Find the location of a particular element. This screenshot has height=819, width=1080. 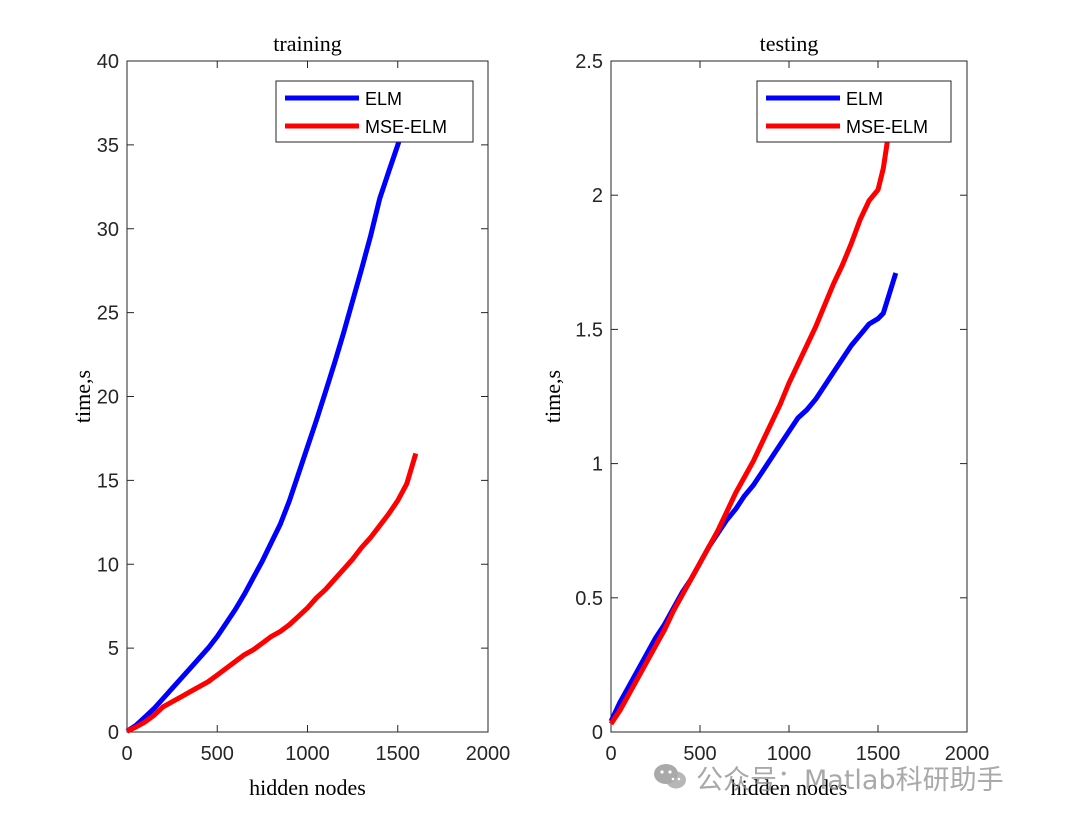

y-tick-label: 30 is located at coordinates (108, 230).